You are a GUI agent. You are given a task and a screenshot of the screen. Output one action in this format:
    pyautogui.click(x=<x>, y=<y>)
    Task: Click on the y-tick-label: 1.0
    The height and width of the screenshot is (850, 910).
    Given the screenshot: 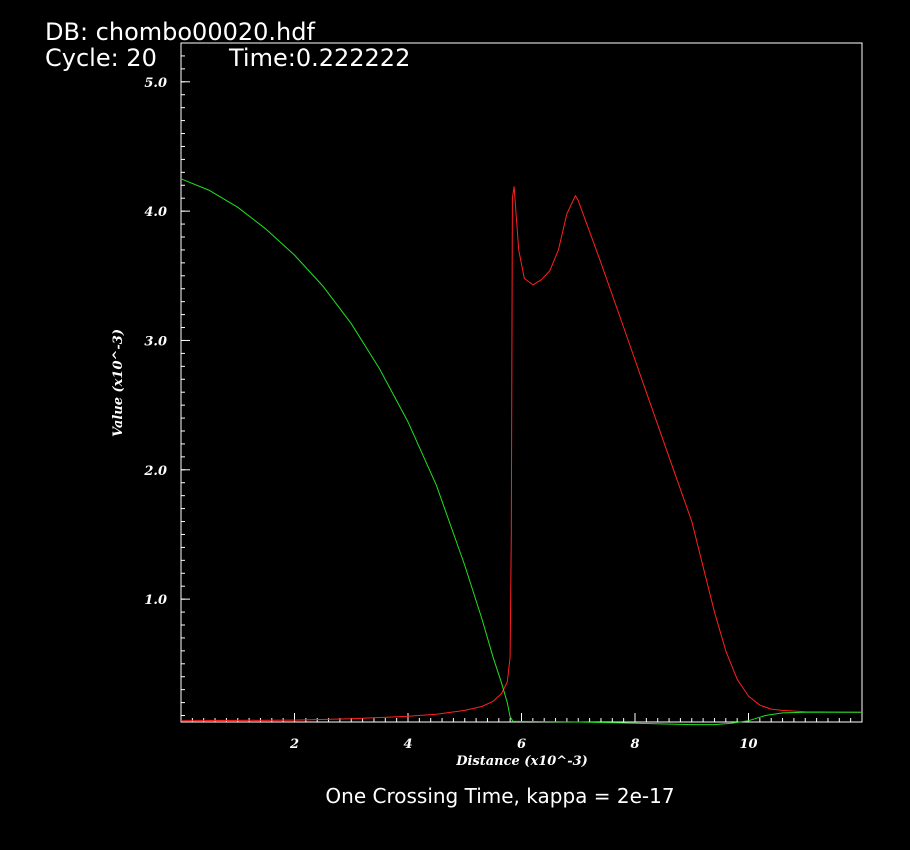 What is the action you would take?
    pyautogui.click(x=155, y=600)
    